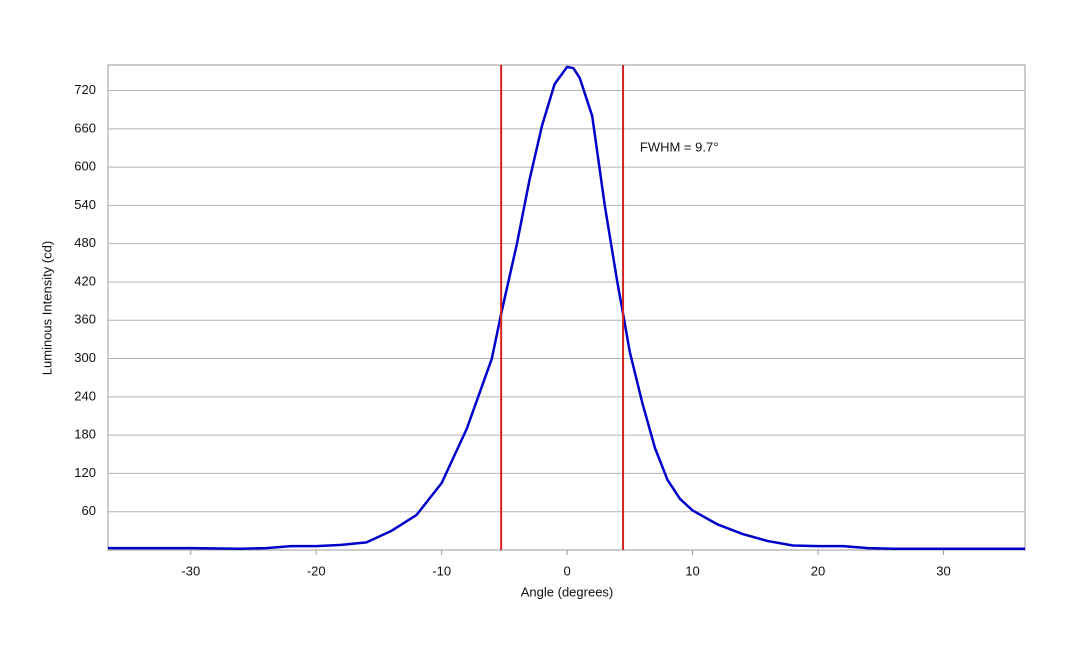  Describe the element at coordinates (85, 280) in the screenshot. I see `y-tick-label: 420` at that location.